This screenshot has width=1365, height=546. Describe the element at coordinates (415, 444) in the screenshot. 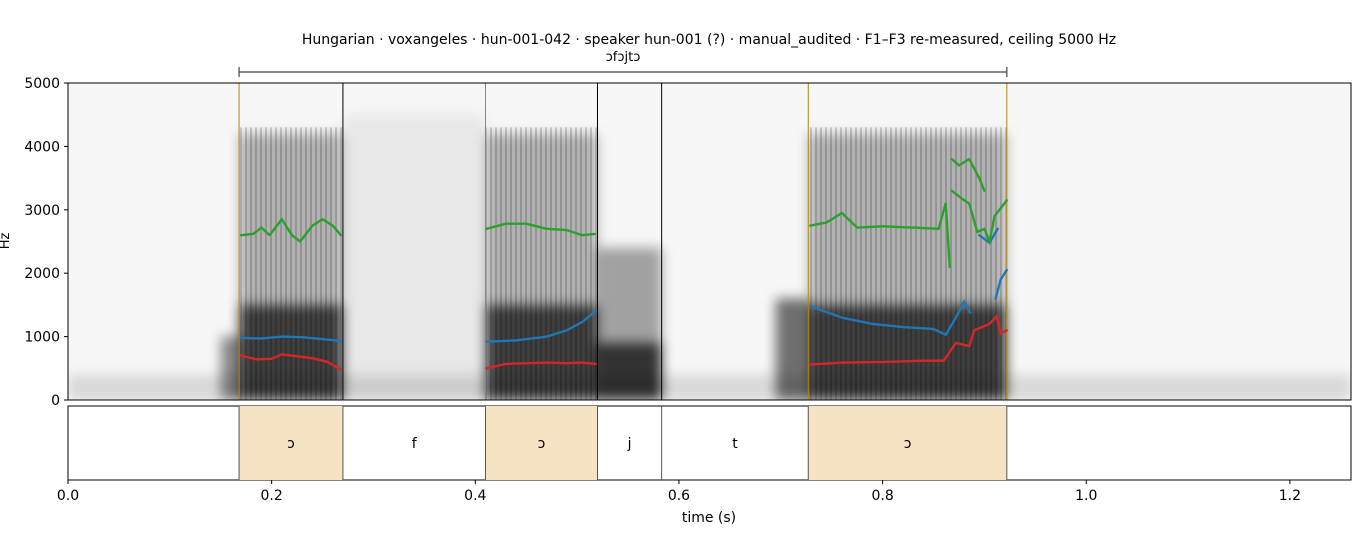

I see `segment-label: f` at that location.